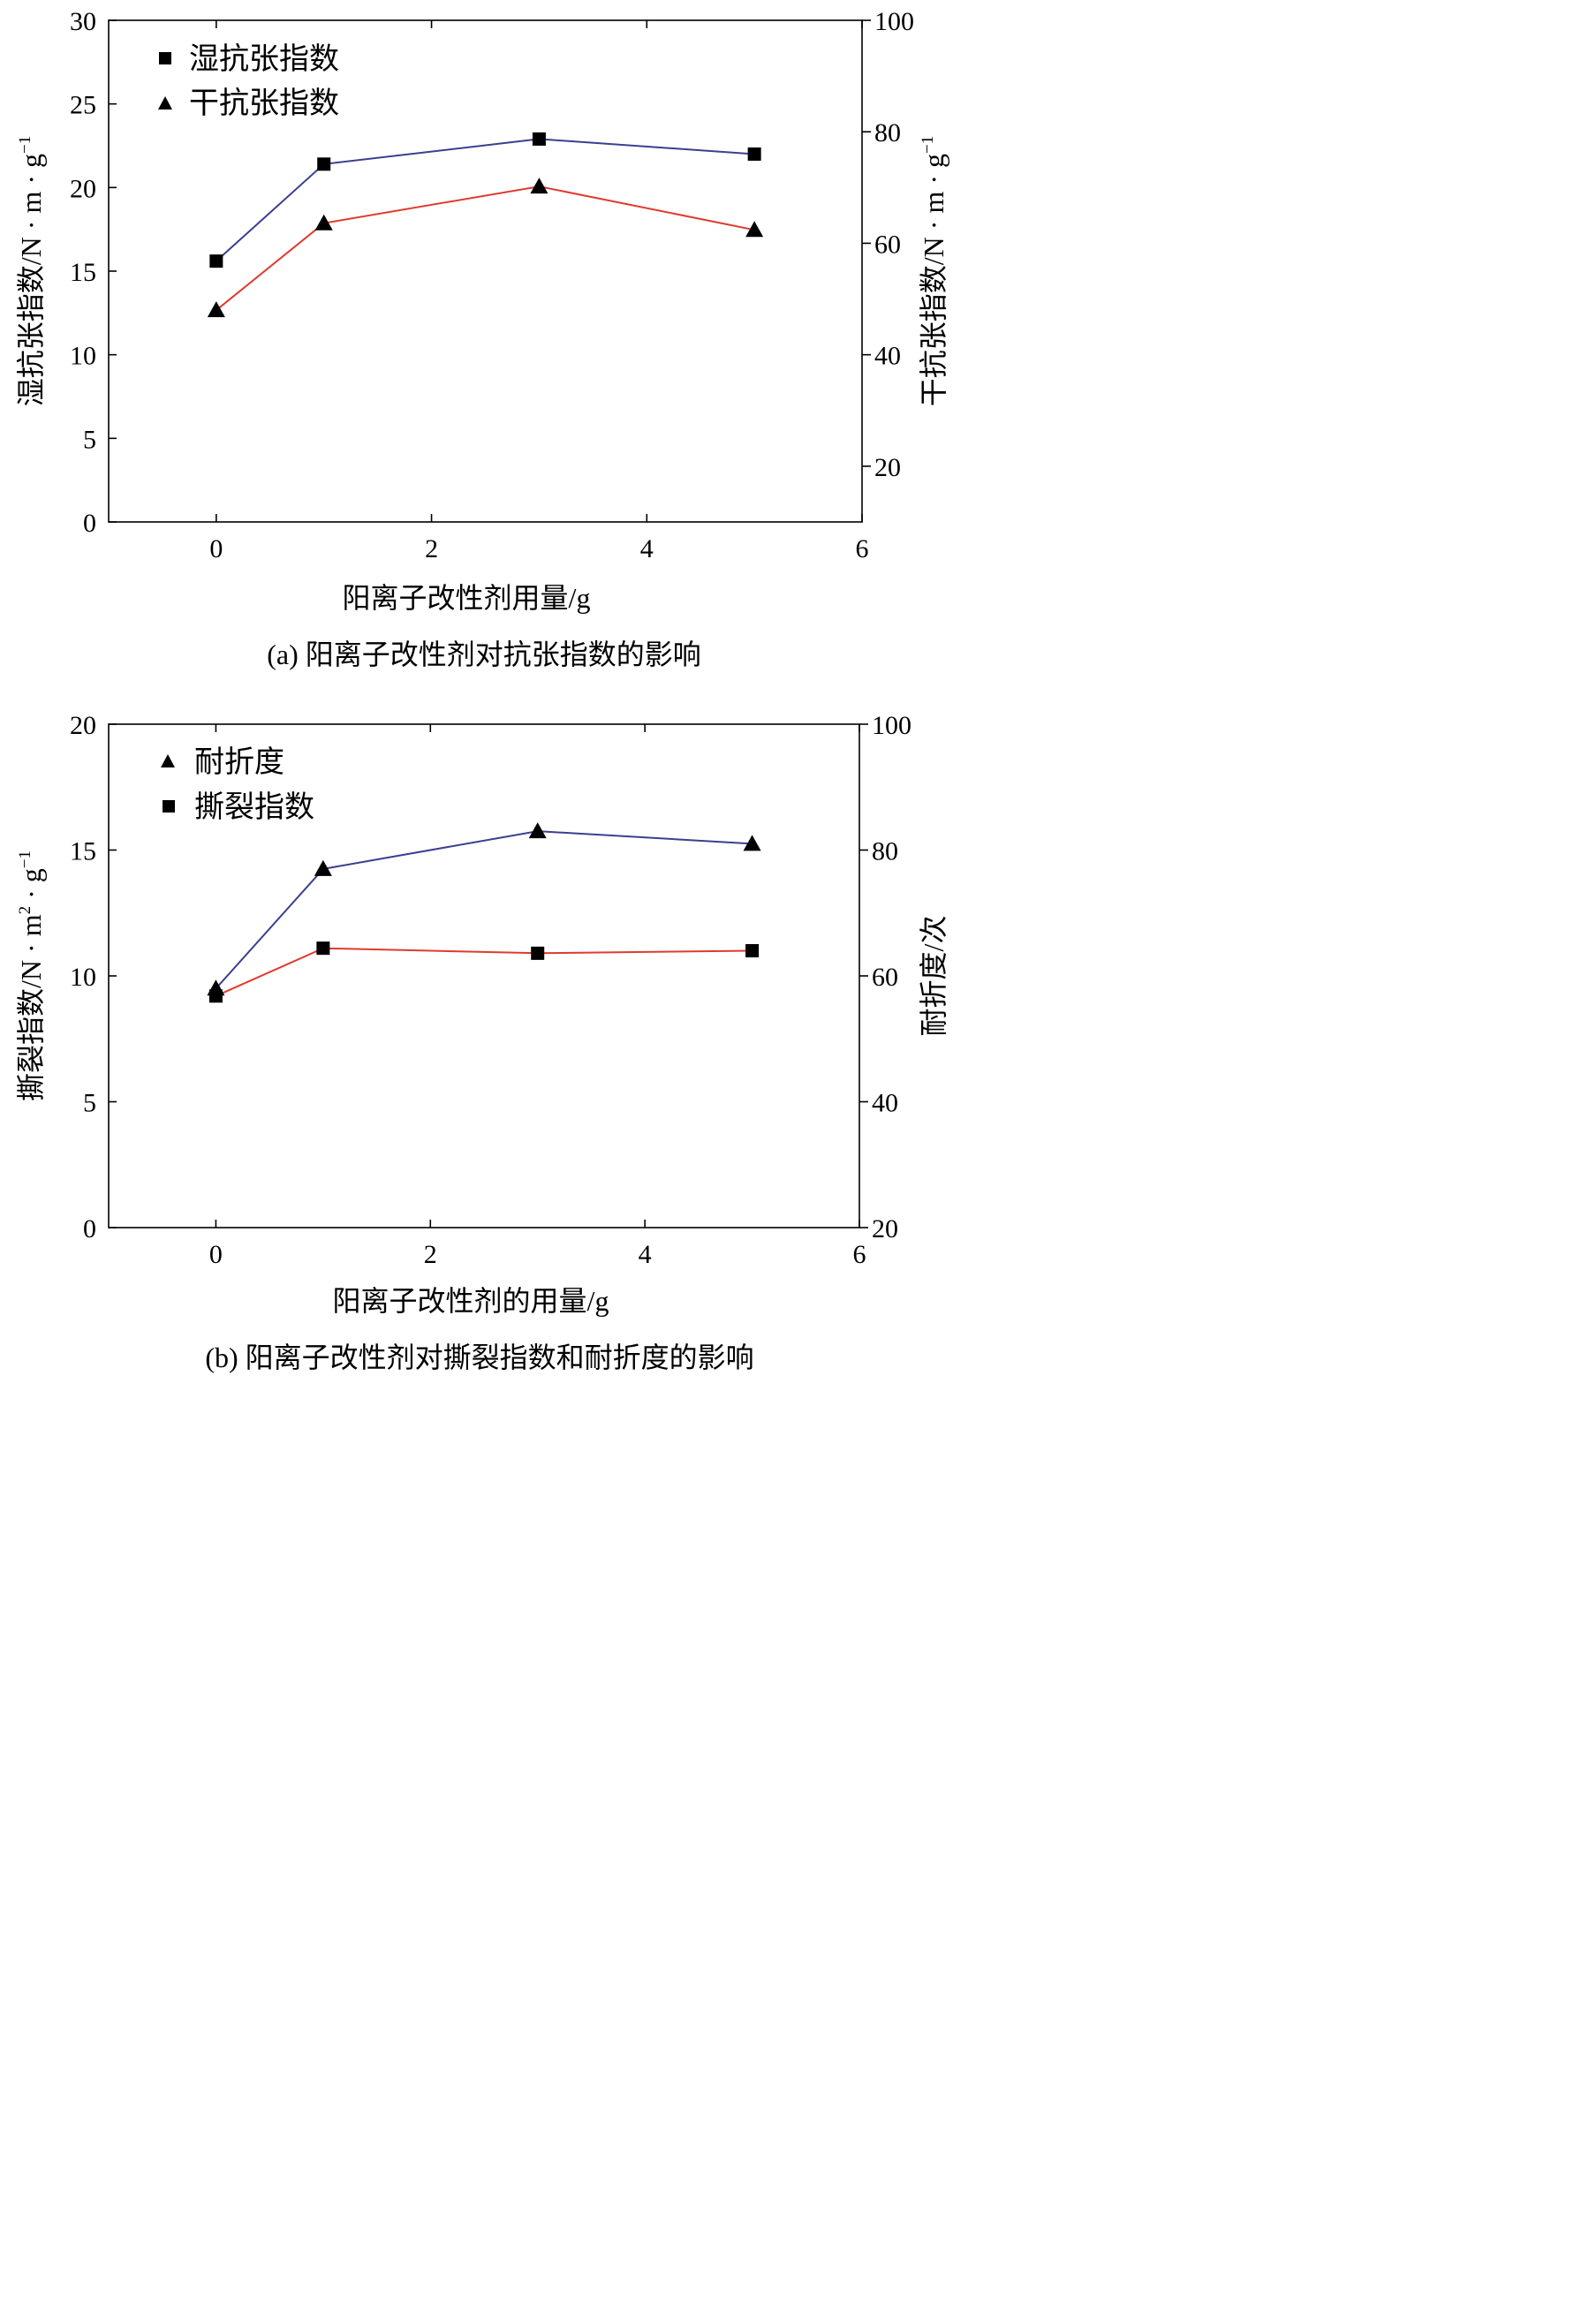 Image resolution: width=1596 pixels, height=2298 pixels. What do you see at coordinates (484, 654) in the screenshot?
I see `chart-a-caption: (a) 阳离子改性剂对抗张指数的影响` at bounding box center [484, 654].